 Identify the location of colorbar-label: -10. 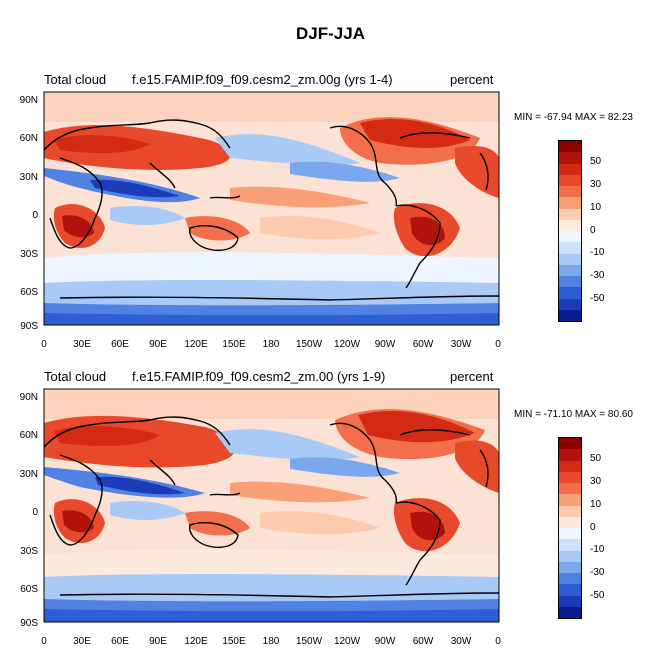
(597, 549).